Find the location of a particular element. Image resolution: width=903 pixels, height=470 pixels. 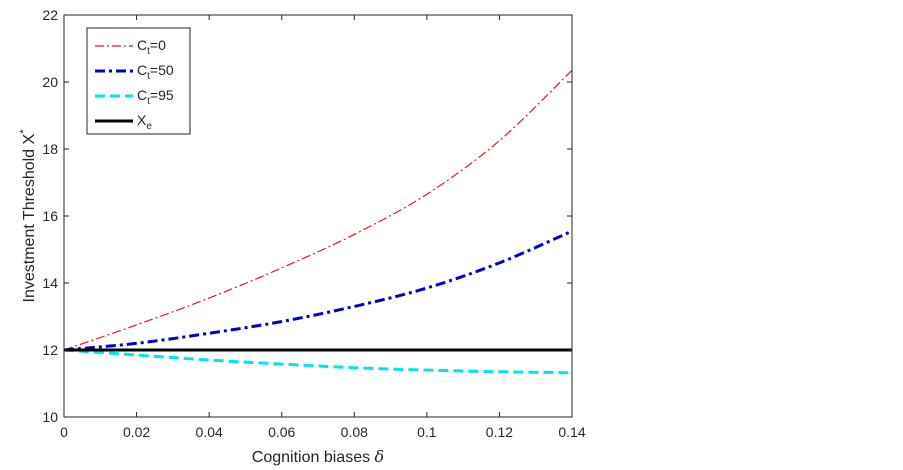

y-tick-label: 16 is located at coordinates (50, 216).